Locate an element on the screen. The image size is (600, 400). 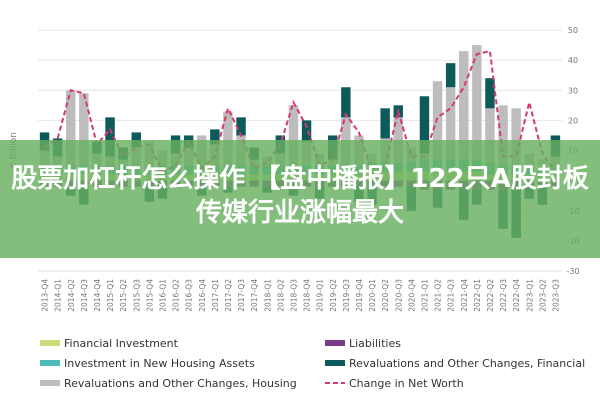
x-tick-label: 2017-Q1 is located at coordinates (215, 295).